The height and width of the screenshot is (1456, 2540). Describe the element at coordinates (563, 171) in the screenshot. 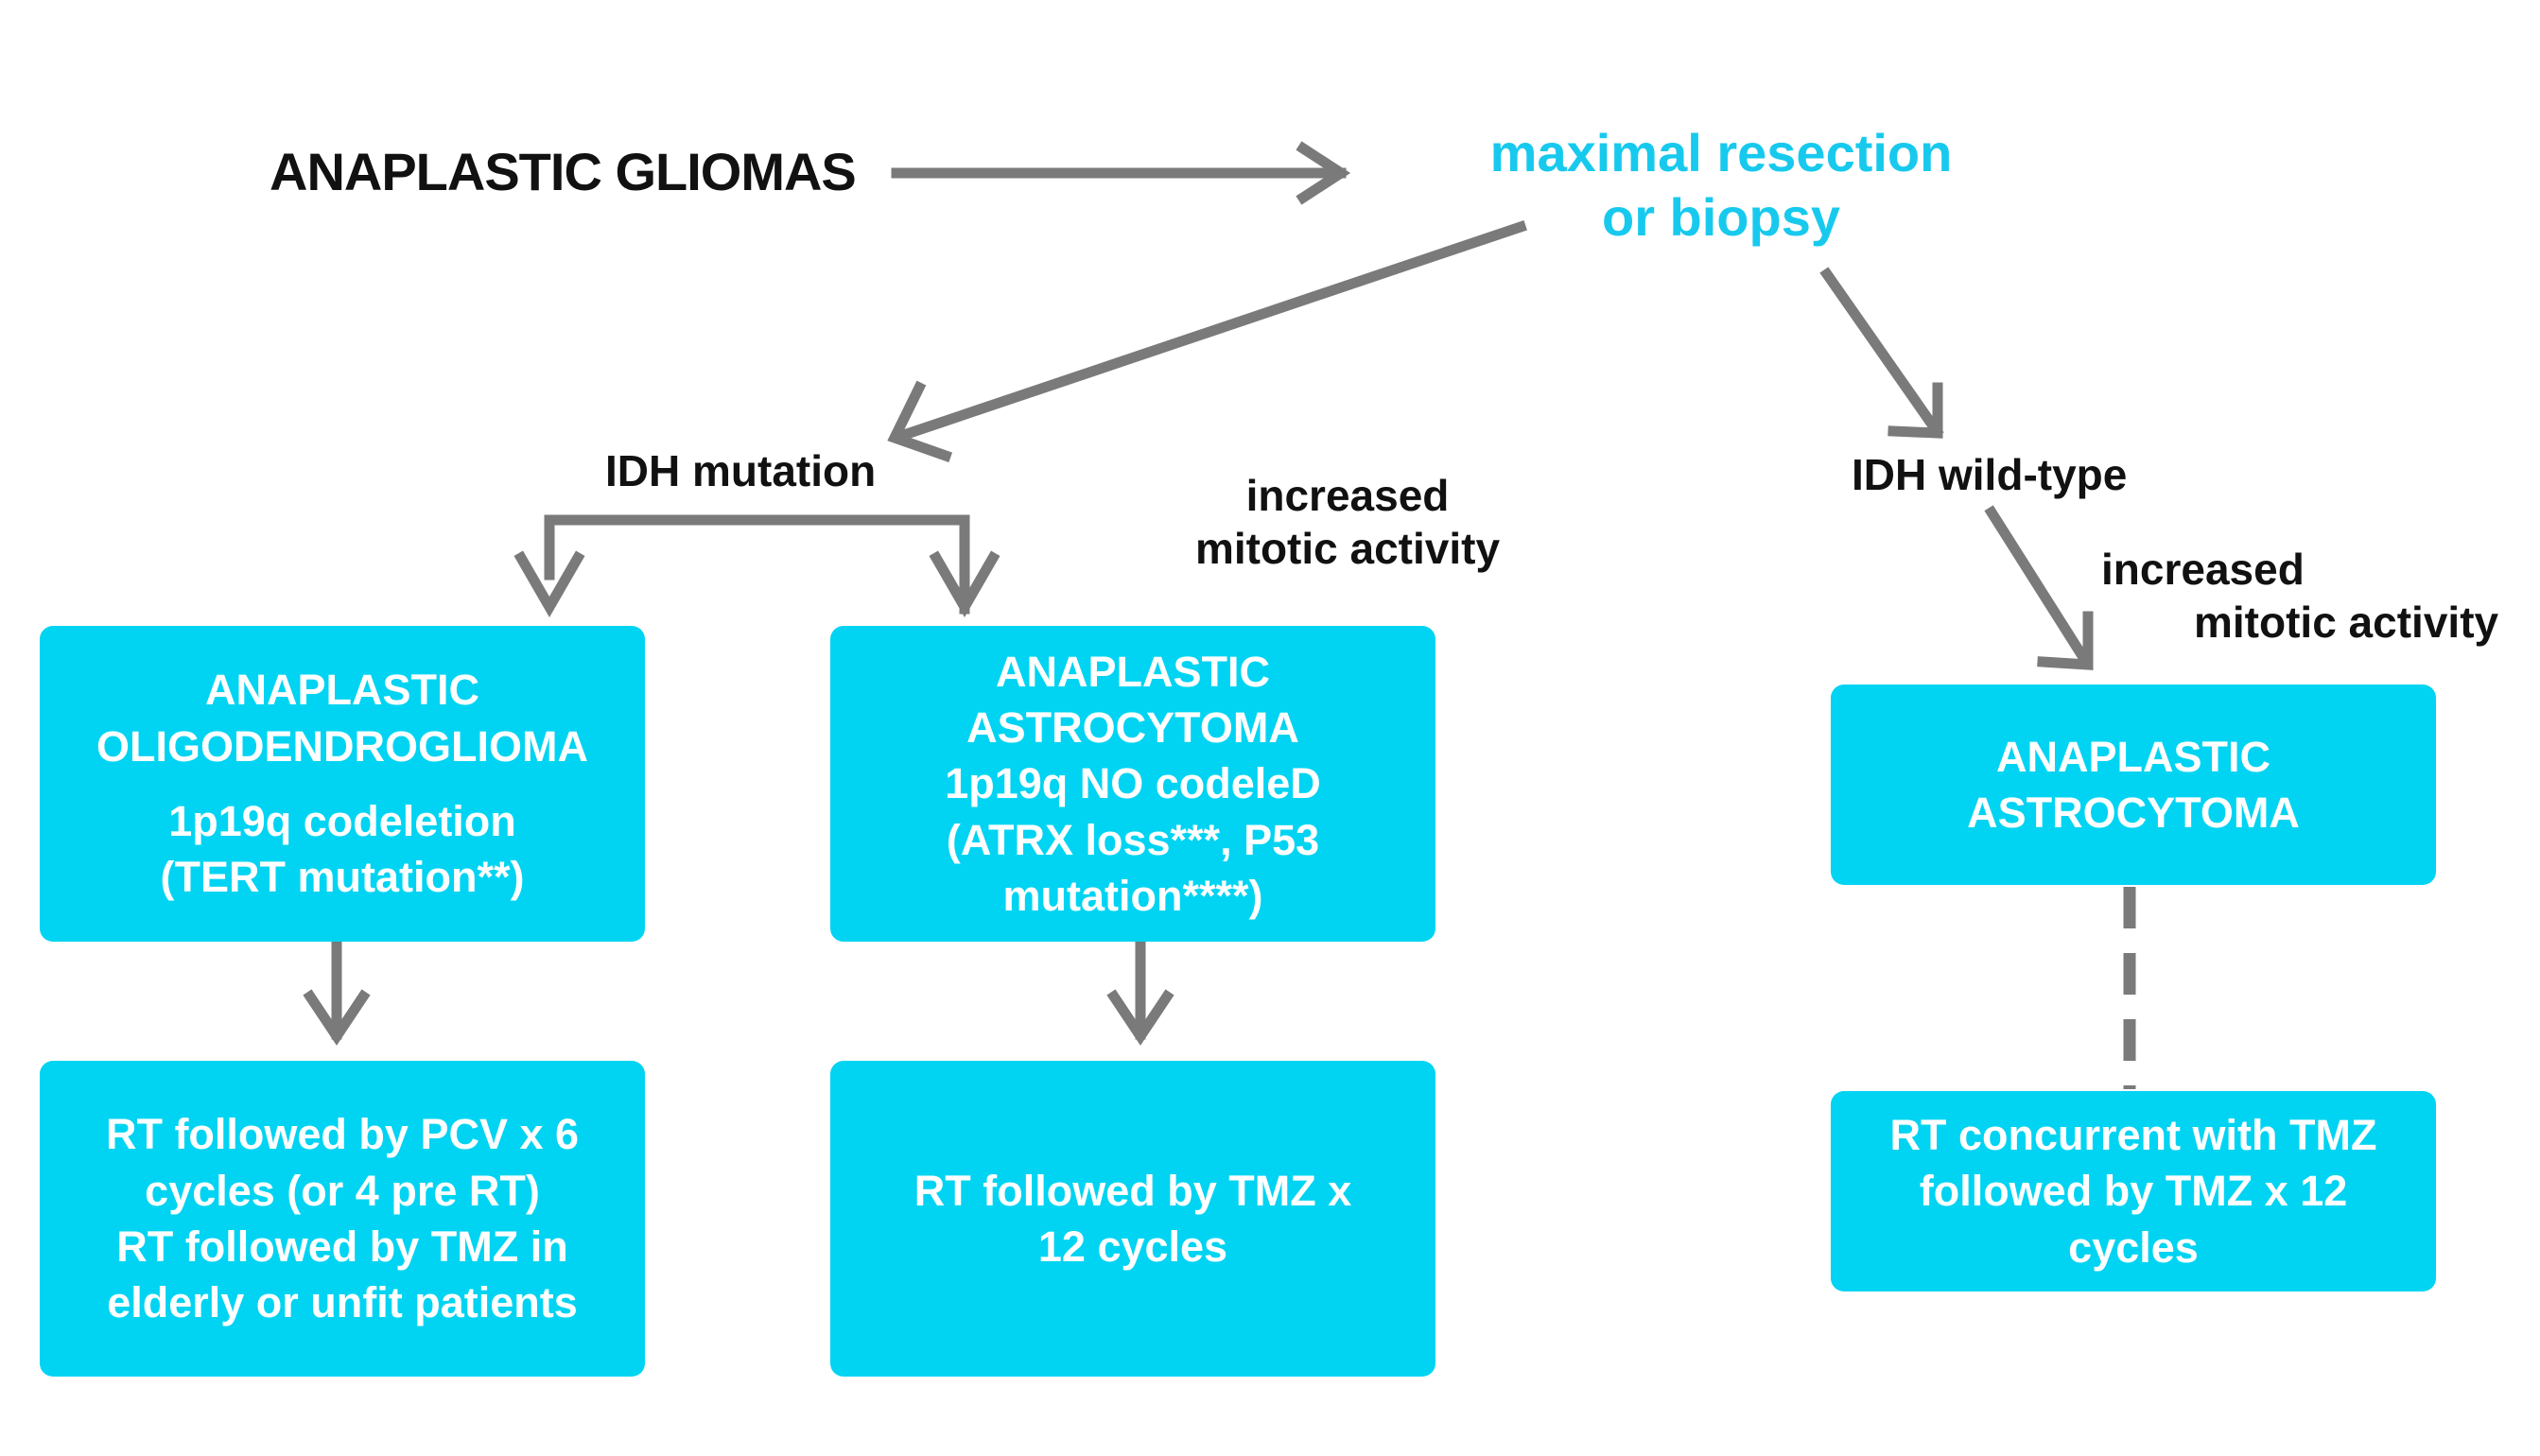

I see `diagram-title: ANAPLASTIC GLIOMAS` at that location.